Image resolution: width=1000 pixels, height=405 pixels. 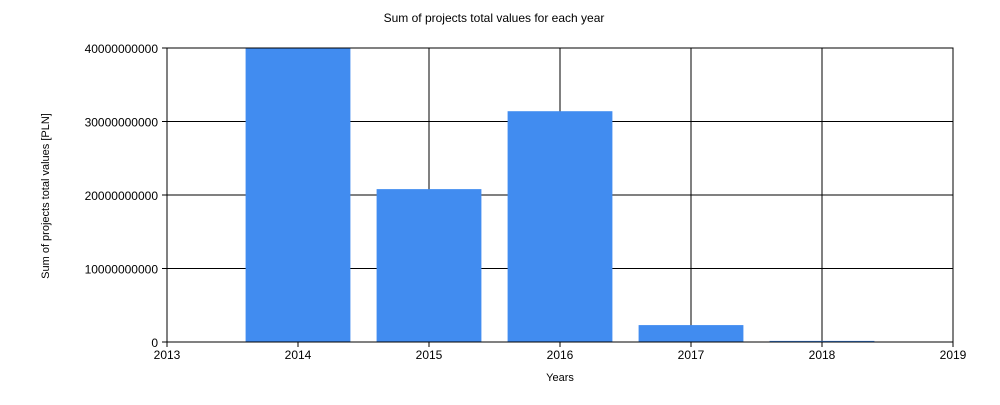 What do you see at coordinates (154, 343) in the screenshot?
I see `y-tick-label: 0` at bounding box center [154, 343].